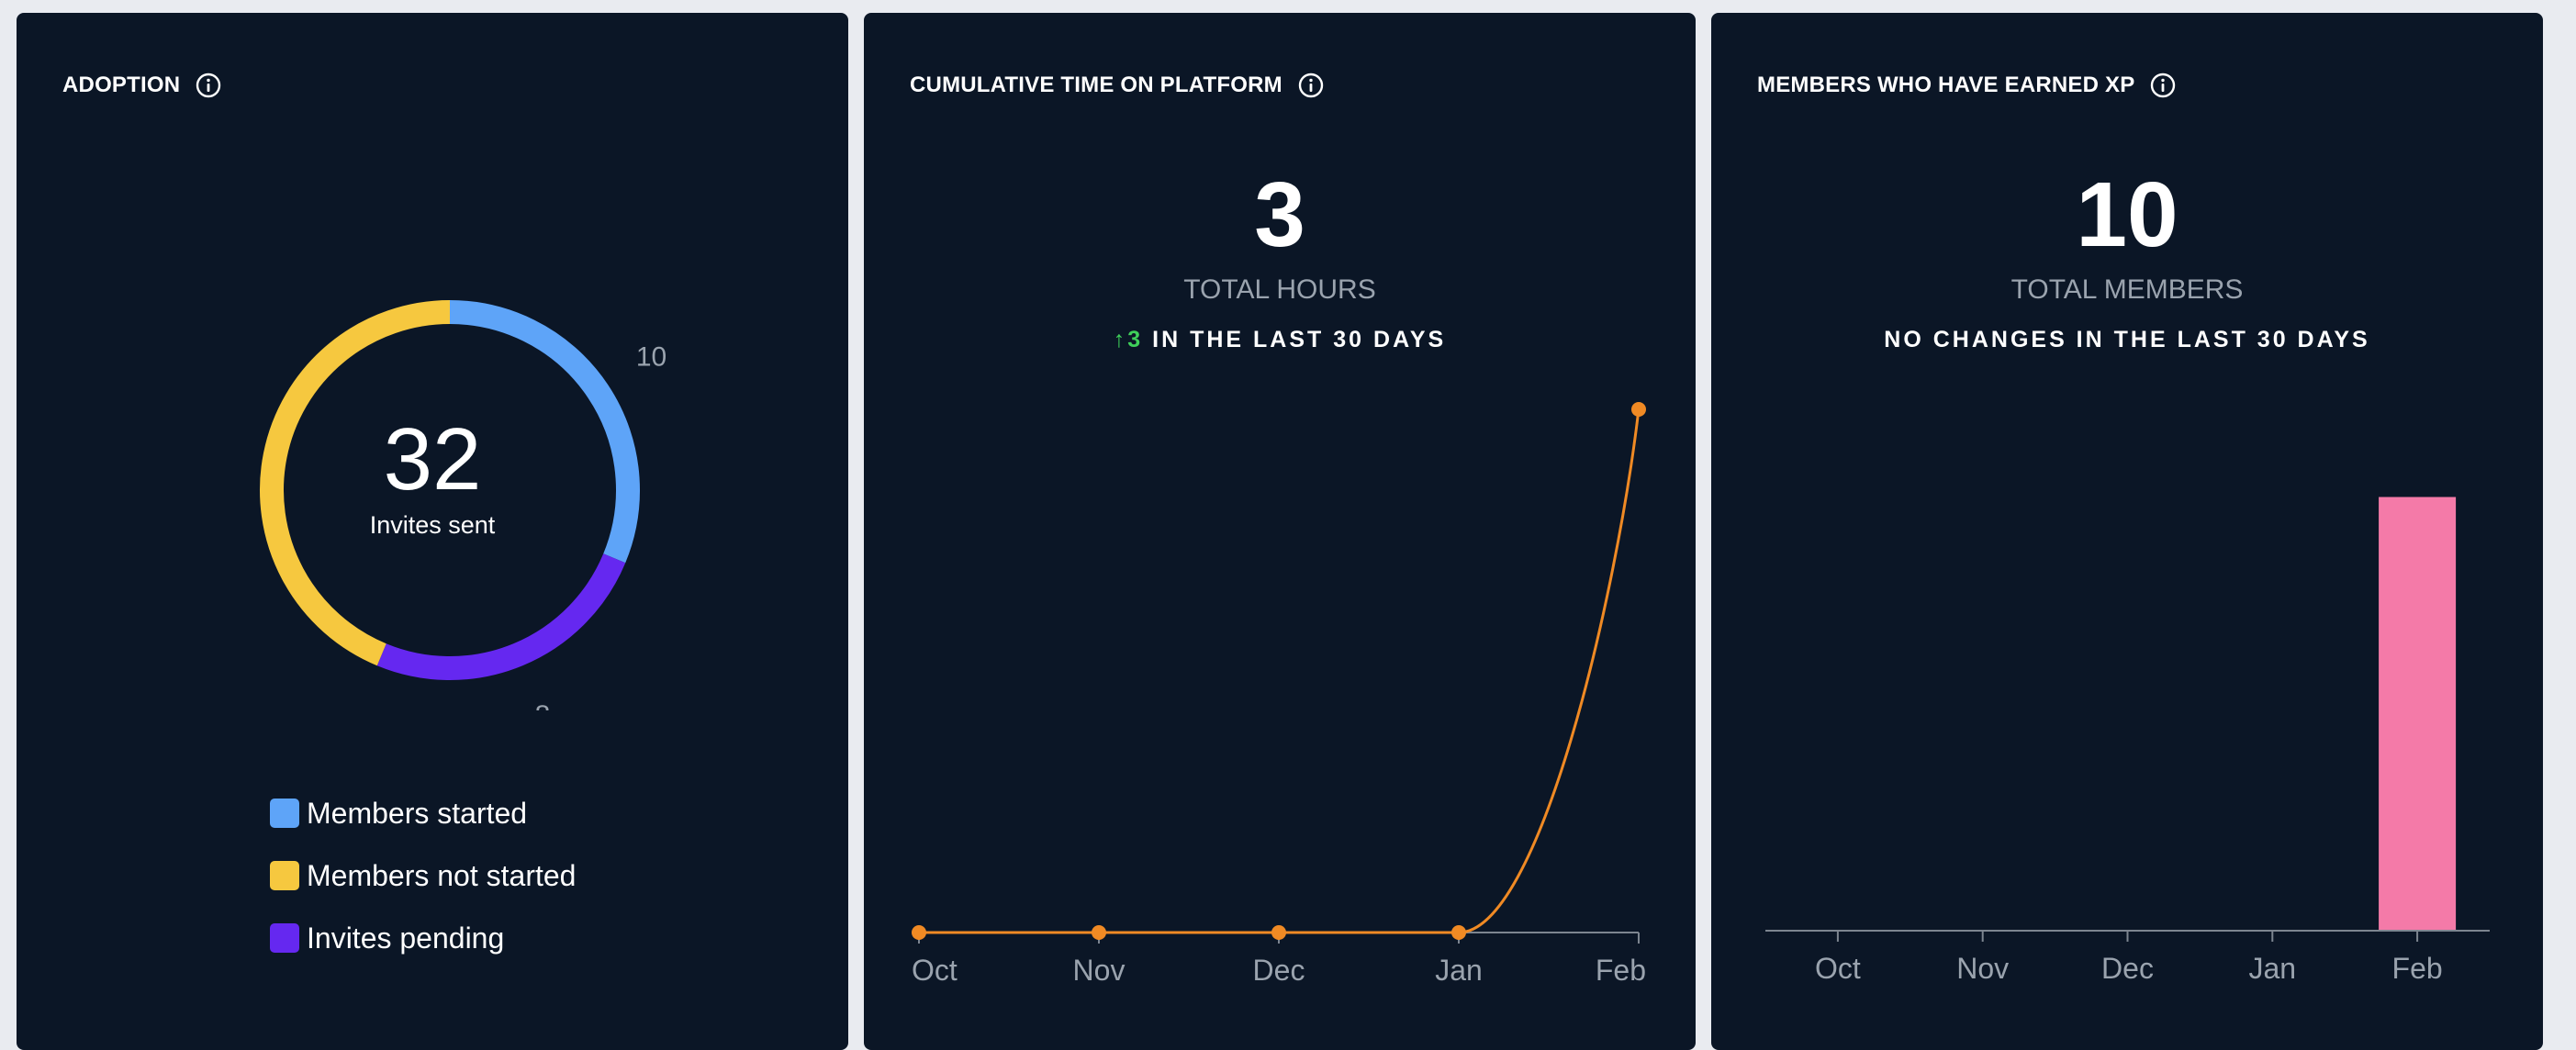 The image size is (2576, 1050). I want to click on xp-header: MEMBERS WHO HAVE EARNED XP, so click(1967, 85).